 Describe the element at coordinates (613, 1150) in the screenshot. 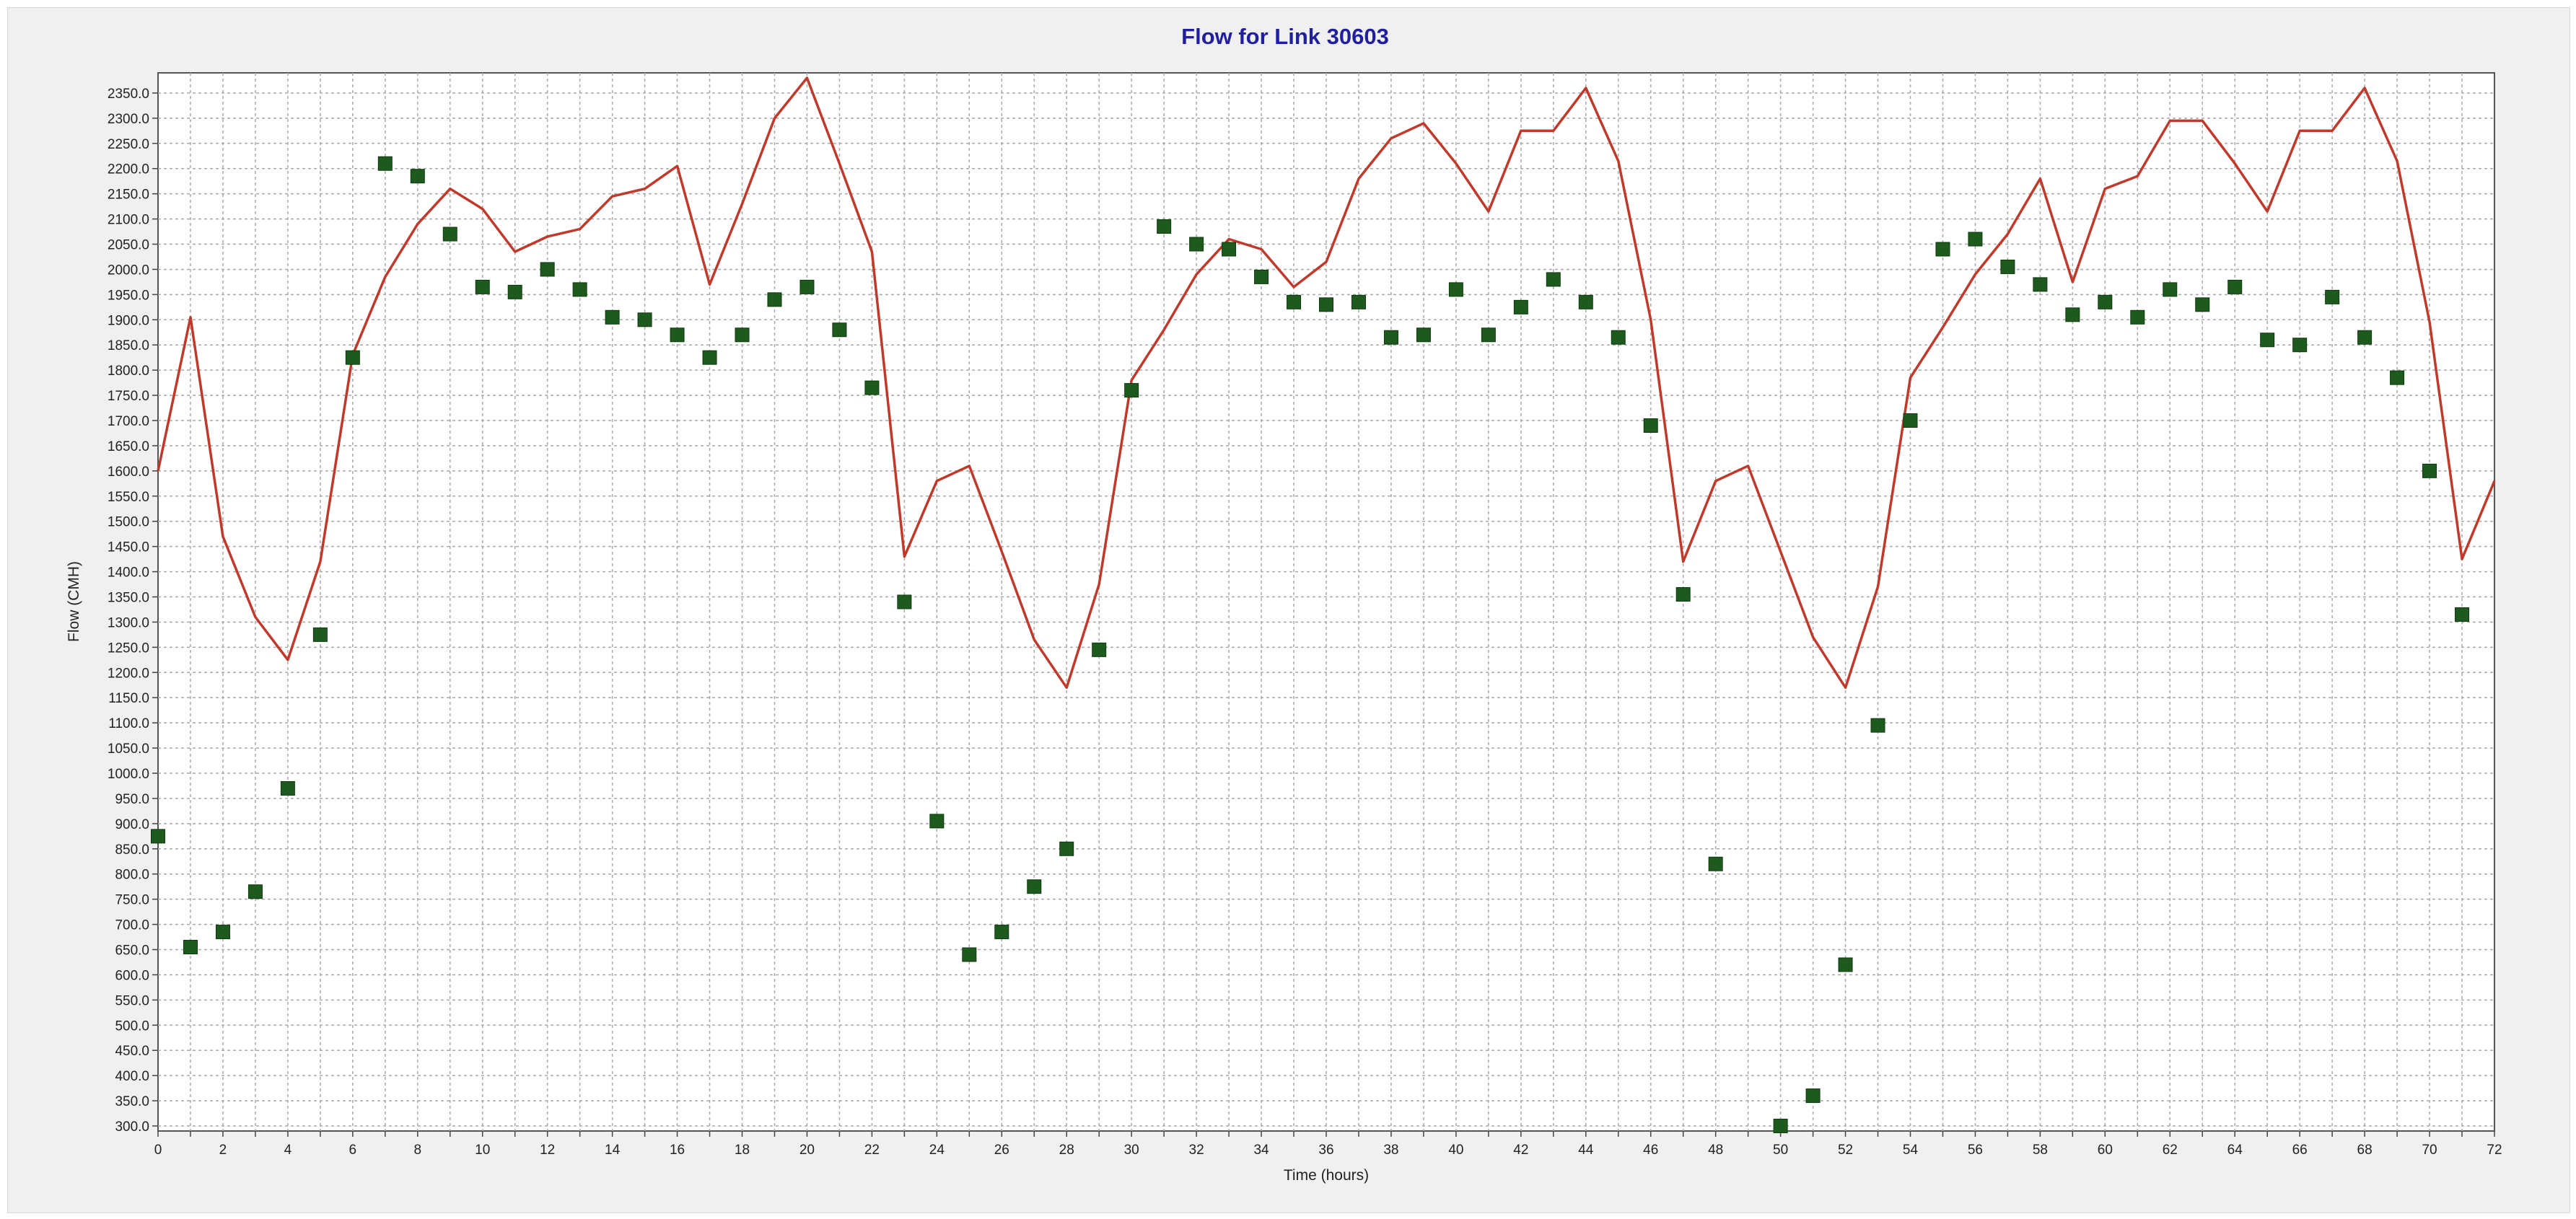

I see `x-tick-label: 14` at that location.